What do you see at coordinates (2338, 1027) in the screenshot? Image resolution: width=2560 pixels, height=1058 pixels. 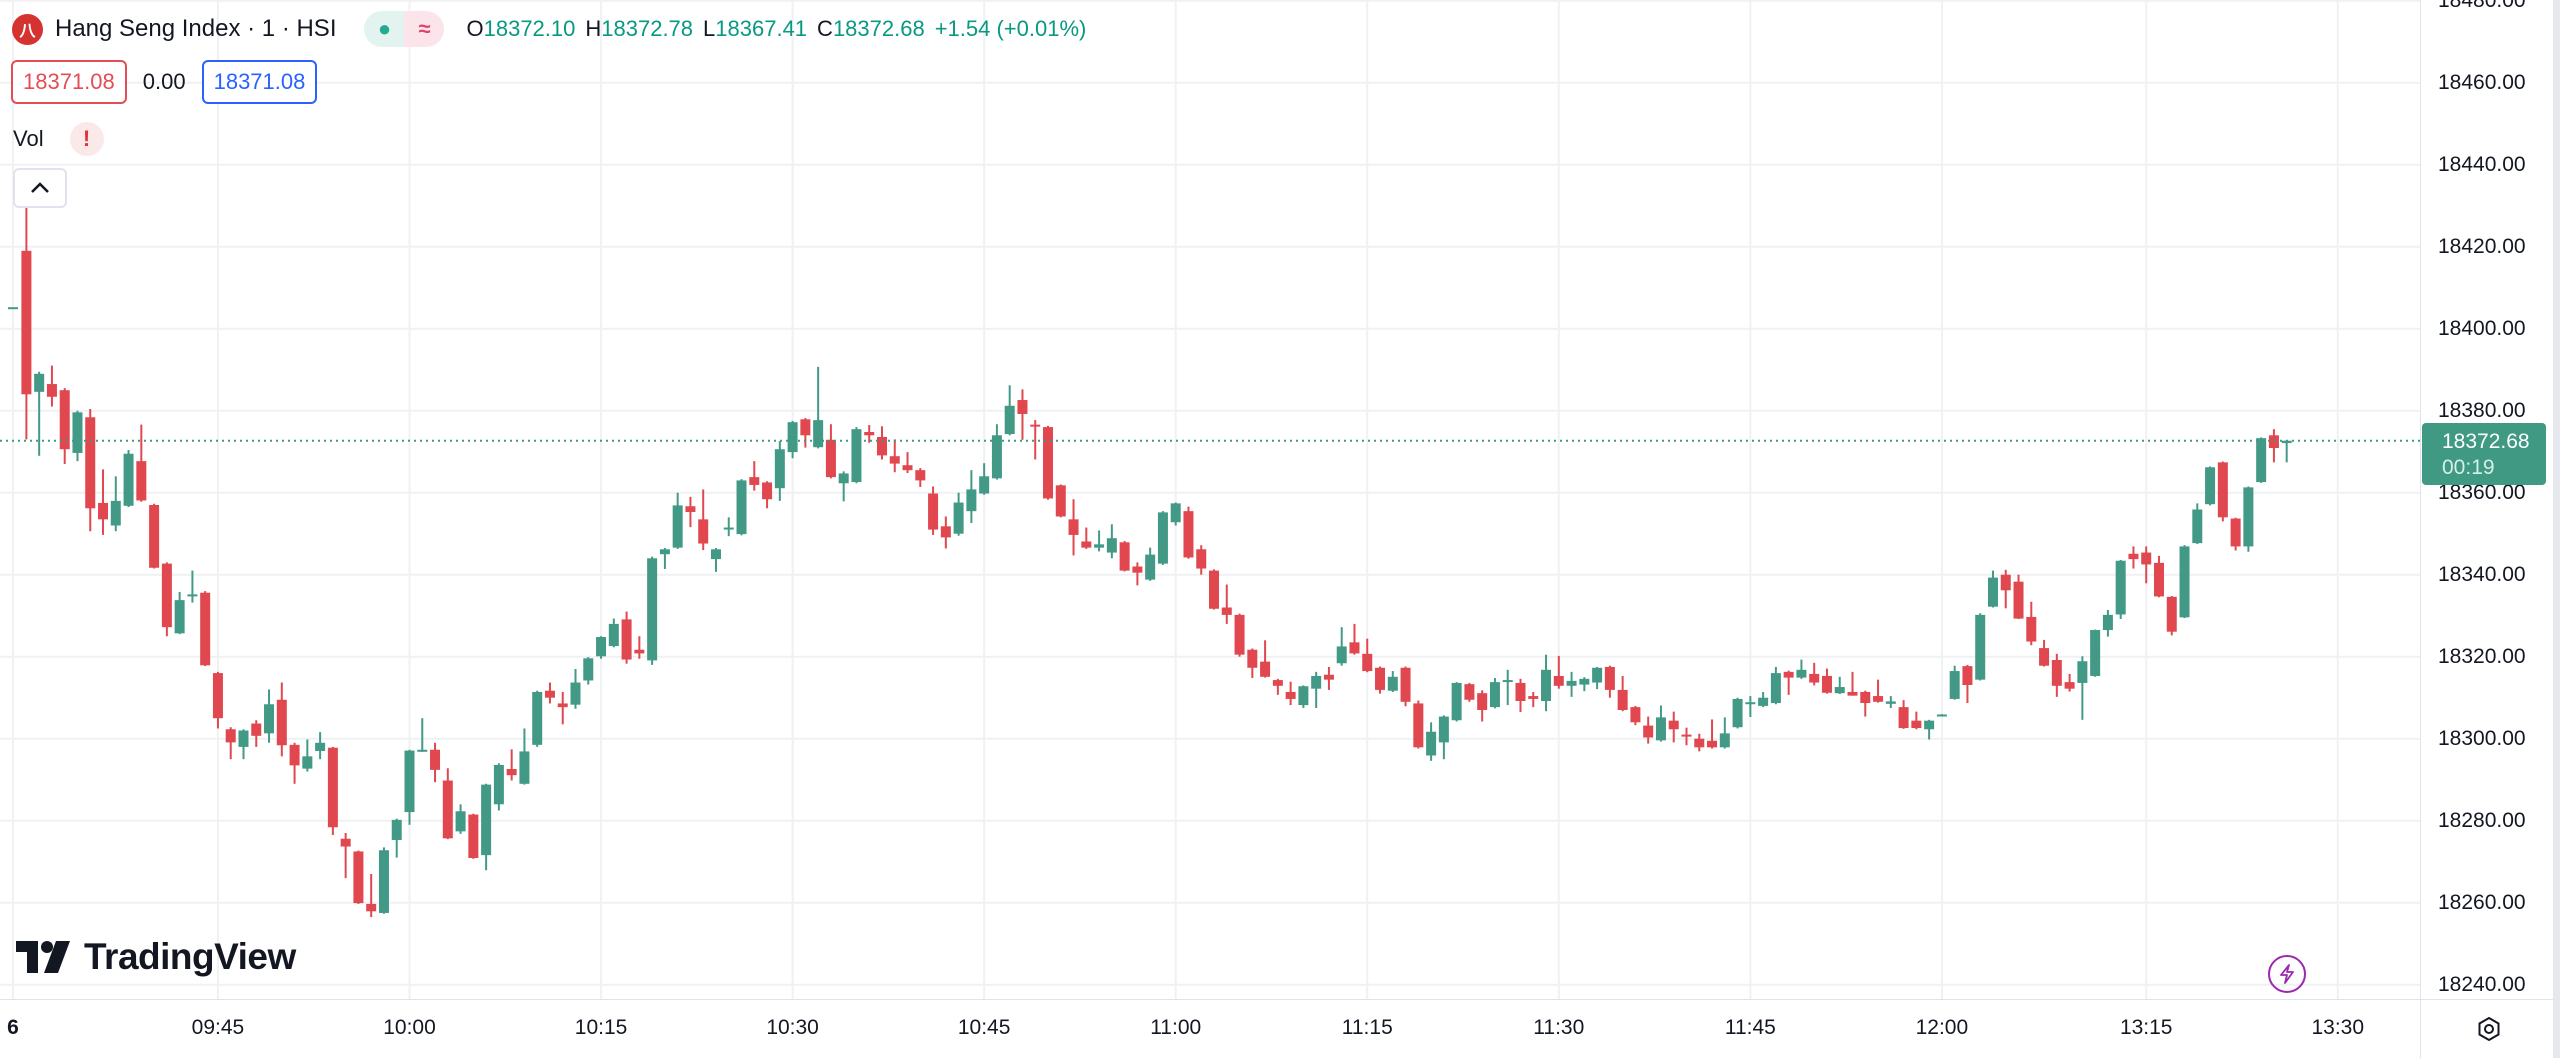 I see `time-tick-label: 13:30` at bounding box center [2338, 1027].